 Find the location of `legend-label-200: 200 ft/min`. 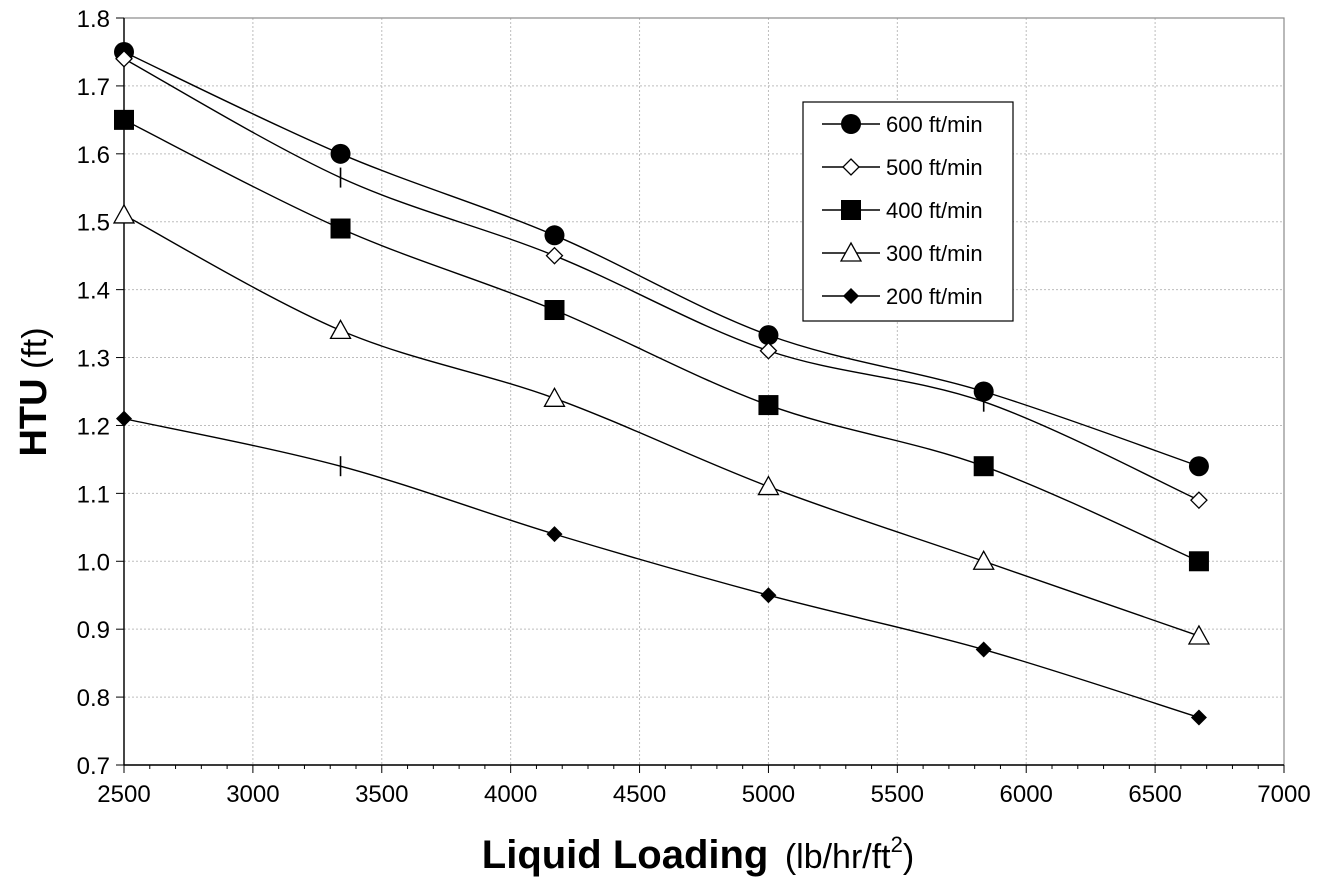

legend-label-200: 200 ft/min is located at coordinates (934, 296).